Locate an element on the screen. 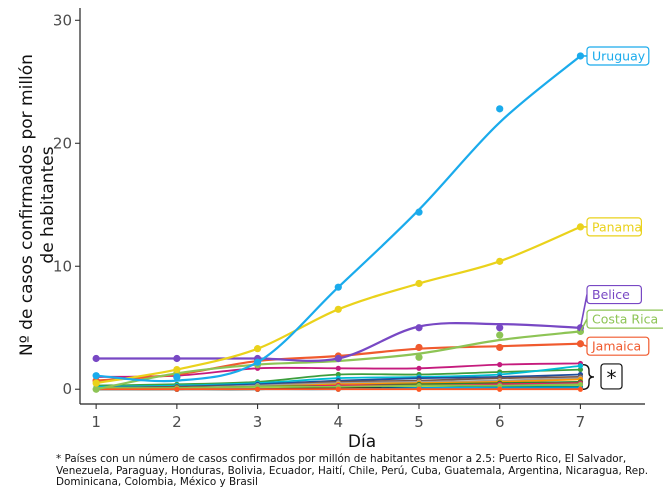 The height and width of the screenshot is (499, 663). asterisk-symbol: * is located at coordinates (612, 378).